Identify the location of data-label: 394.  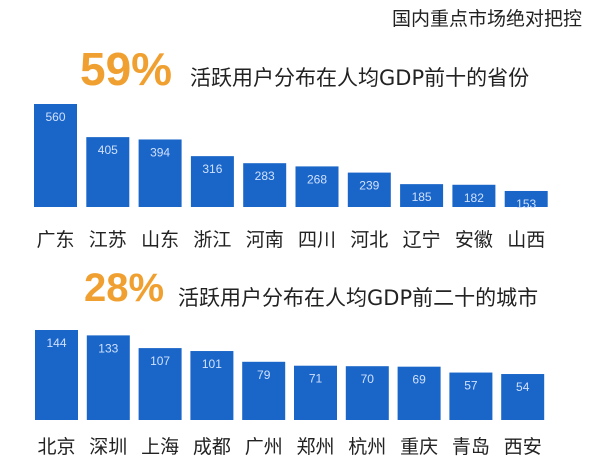
(160, 152).